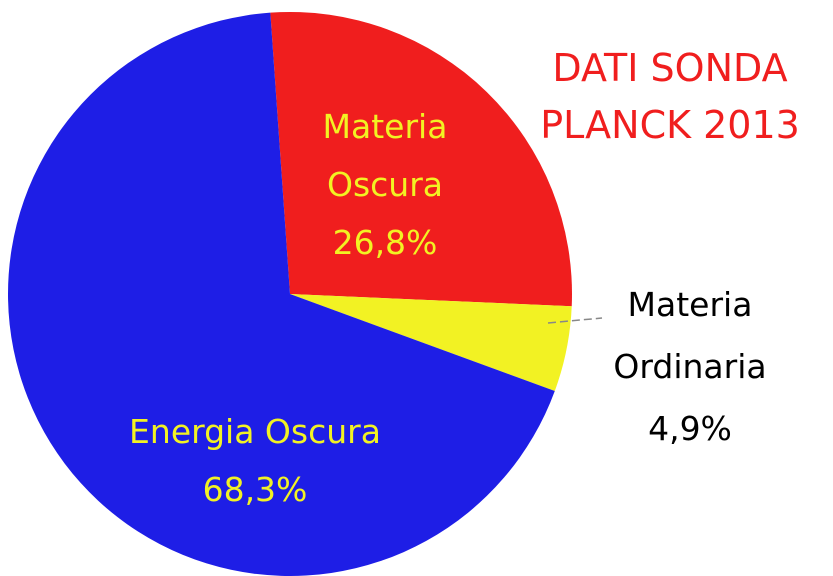 Image resolution: width=833 pixels, height=576 pixels. I want to click on chart-title: DATI SONDA PLANCK 2013, so click(670, 96).